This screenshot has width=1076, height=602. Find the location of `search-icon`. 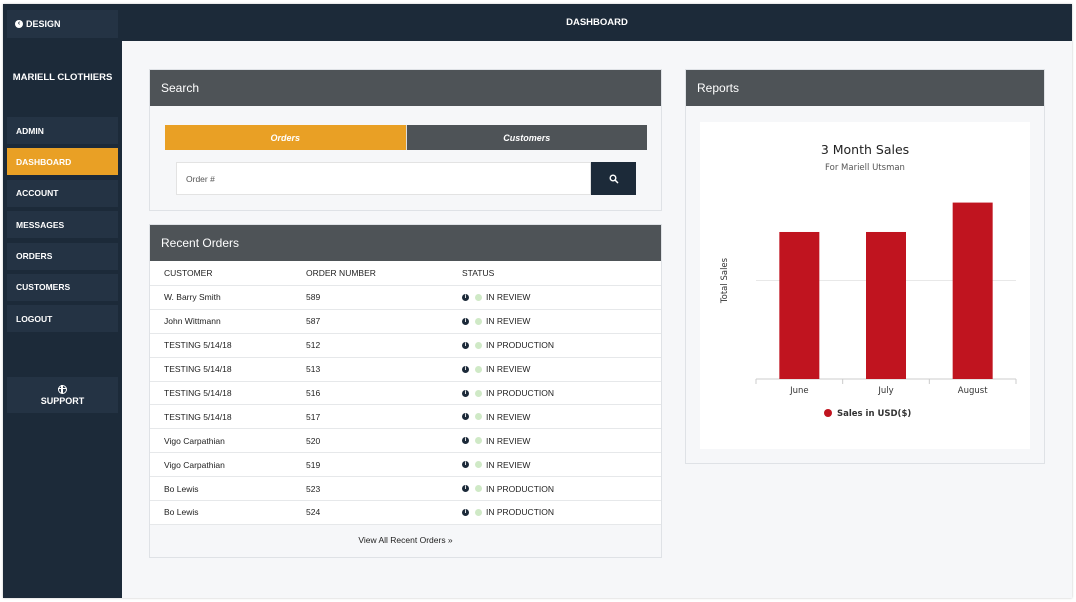

search-icon is located at coordinates (613, 178).